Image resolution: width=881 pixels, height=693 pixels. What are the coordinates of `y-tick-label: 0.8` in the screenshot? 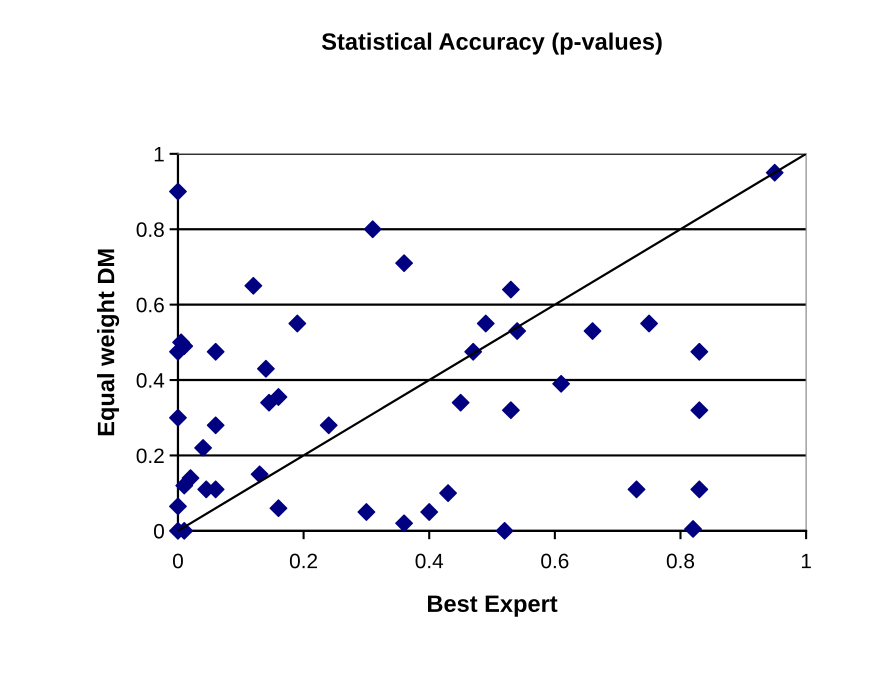 It's located at (150, 229).